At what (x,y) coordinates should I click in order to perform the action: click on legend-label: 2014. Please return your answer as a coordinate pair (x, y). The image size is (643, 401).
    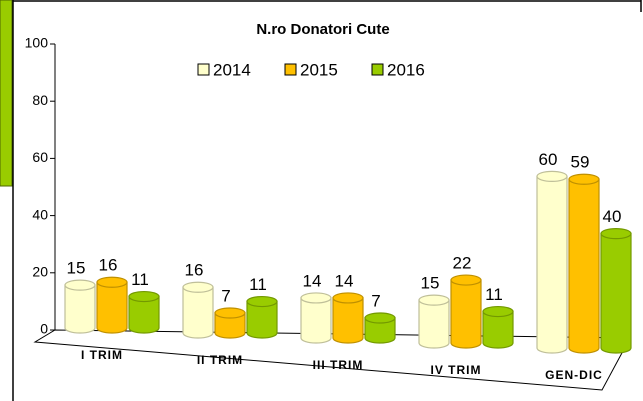
    Looking at the image, I should click on (232, 69).